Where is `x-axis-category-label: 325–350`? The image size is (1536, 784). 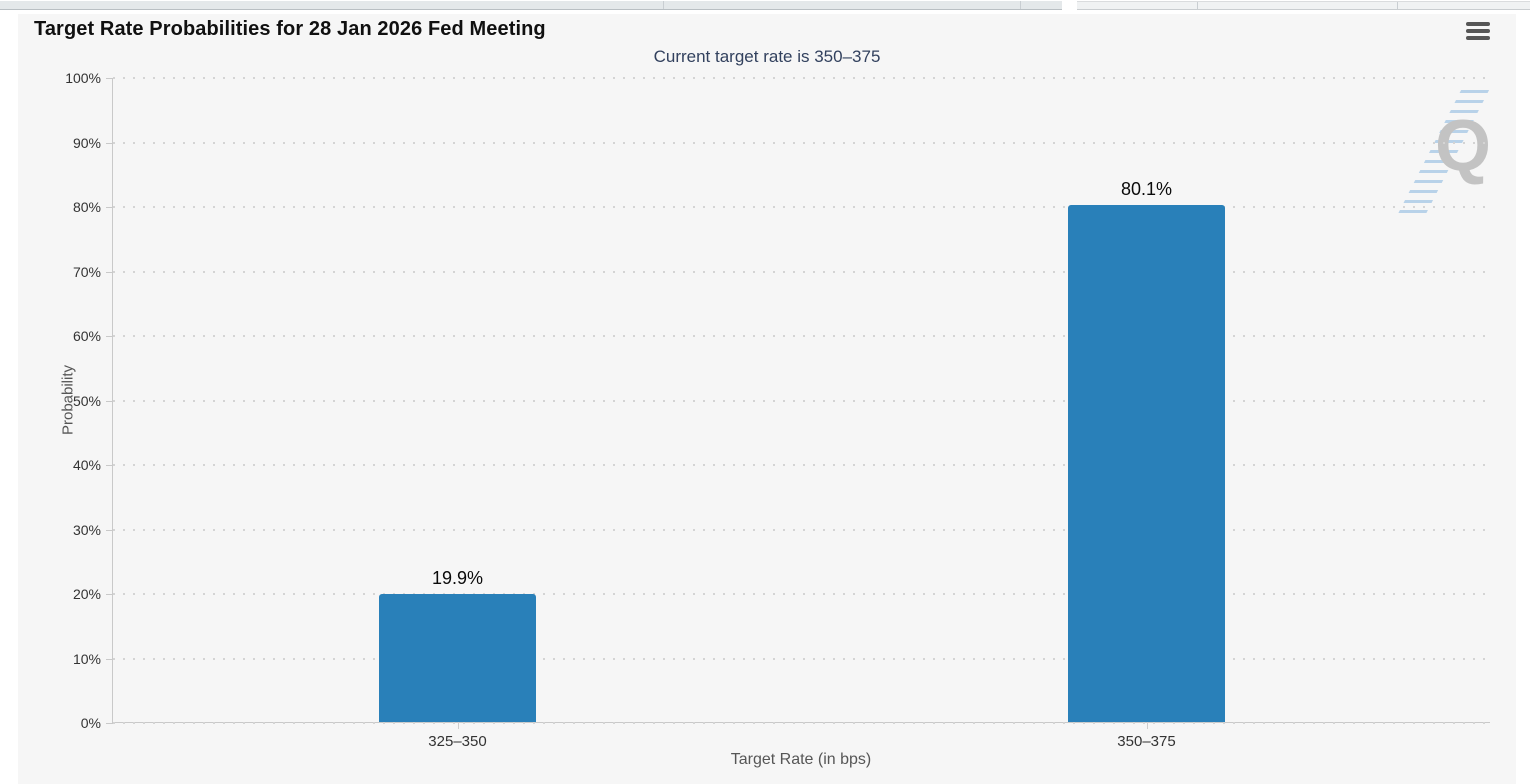 x-axis-category-label: 325–350 is located at coordinates (457, 741).